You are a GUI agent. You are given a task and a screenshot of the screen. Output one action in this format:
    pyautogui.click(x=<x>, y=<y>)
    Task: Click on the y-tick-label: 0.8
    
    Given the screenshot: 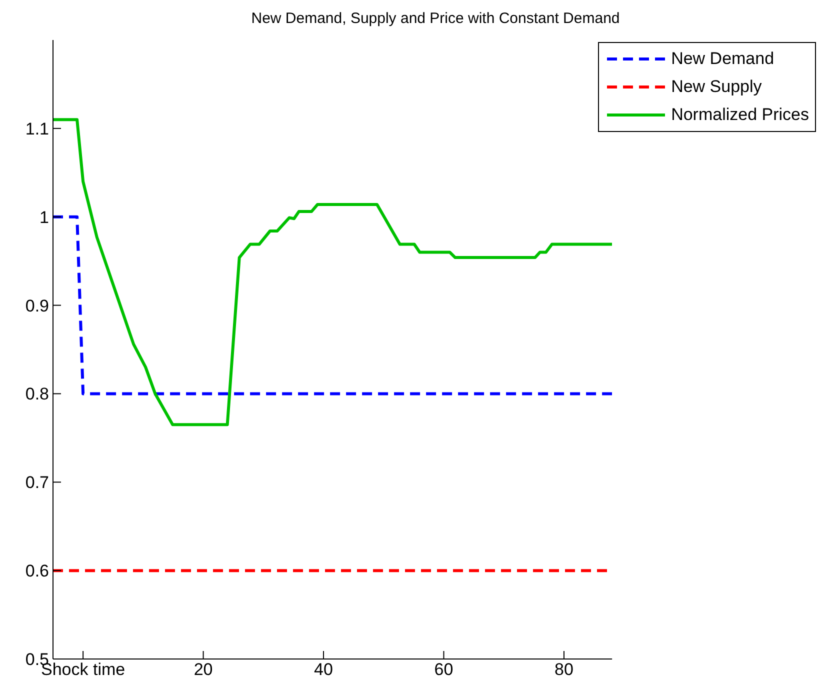 What is the action you would take?
    pyautogui.click(x=37, y=394)
    